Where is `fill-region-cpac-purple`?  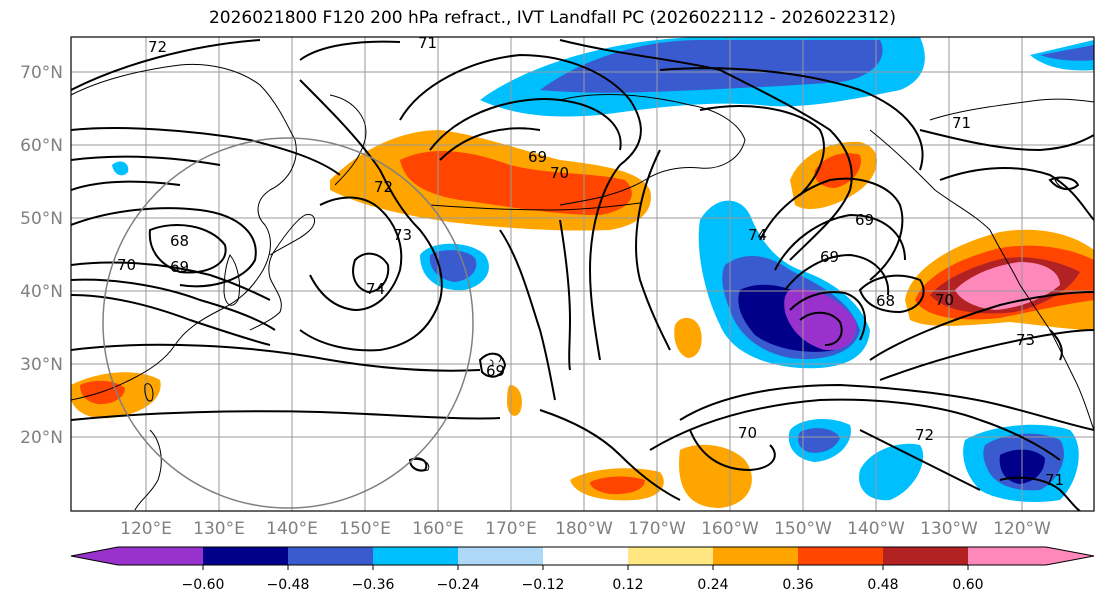 fill-region-cpac-purple is located at coordinates (820, 320).